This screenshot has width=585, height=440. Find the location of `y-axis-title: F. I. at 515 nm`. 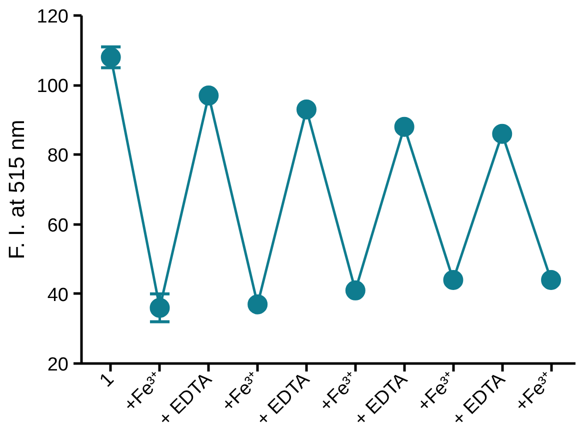

y-axis-title: F. I. at 515 nm is located at coordinates (16, 190).